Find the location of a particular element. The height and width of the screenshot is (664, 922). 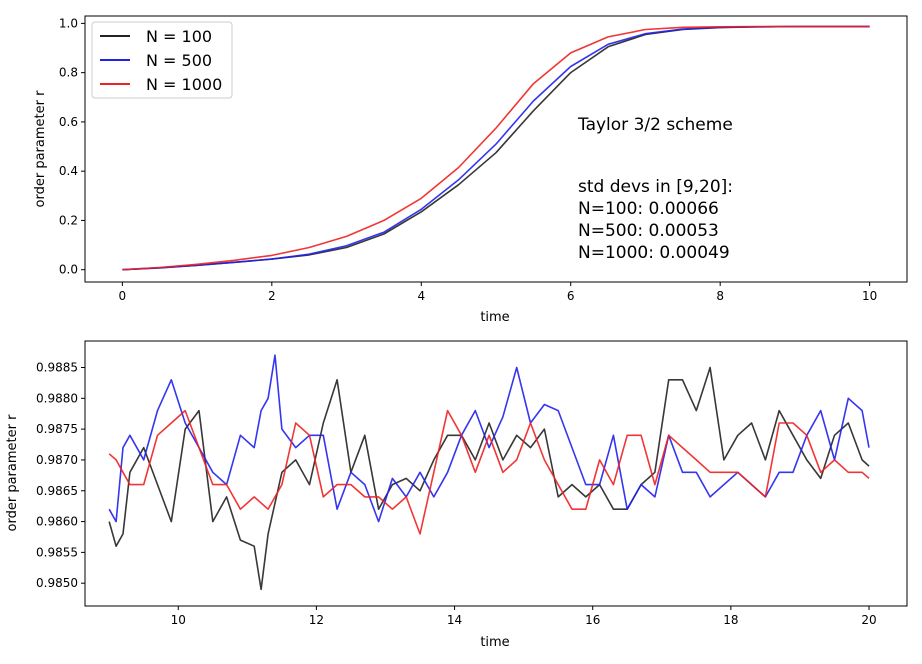

bottom-x-tick-label: 12 is located at coordinates (316, 620).